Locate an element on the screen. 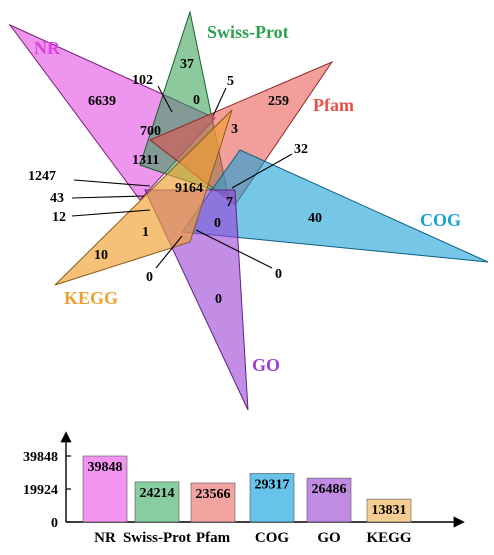 This screenshot has width=494, height=555. set-label-cog: COG is located at coordinates (440, 220).